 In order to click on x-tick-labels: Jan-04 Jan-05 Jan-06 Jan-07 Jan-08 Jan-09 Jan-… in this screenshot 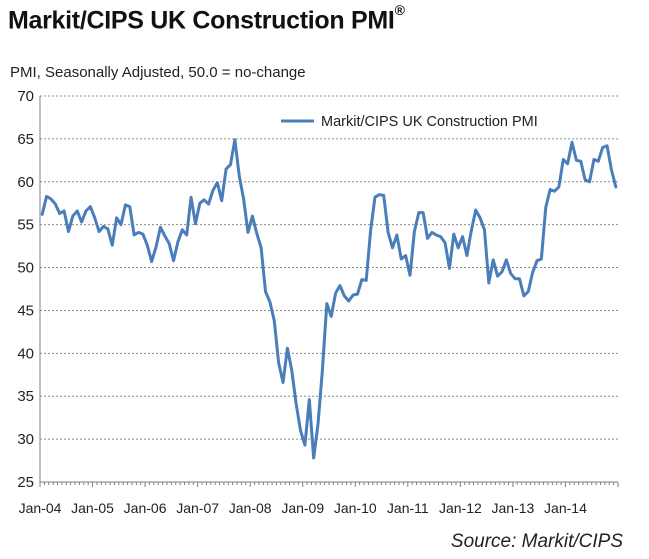, I will do `click(303, 508)`.